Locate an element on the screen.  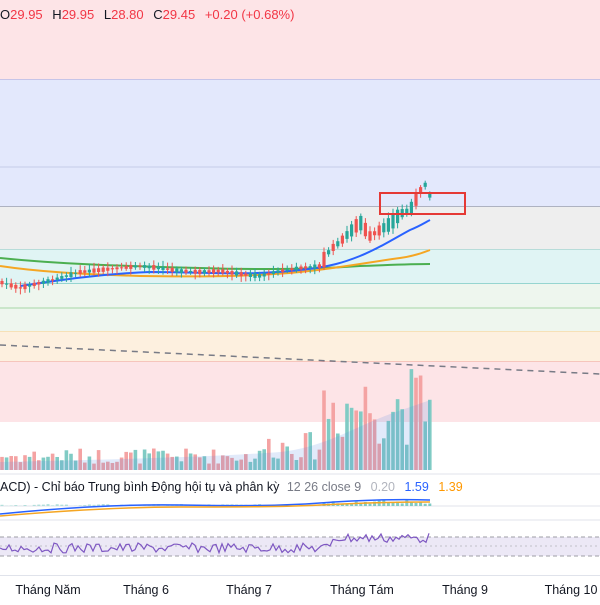
macd-hist-value: 0.20 is located at coordinates (383, 487).